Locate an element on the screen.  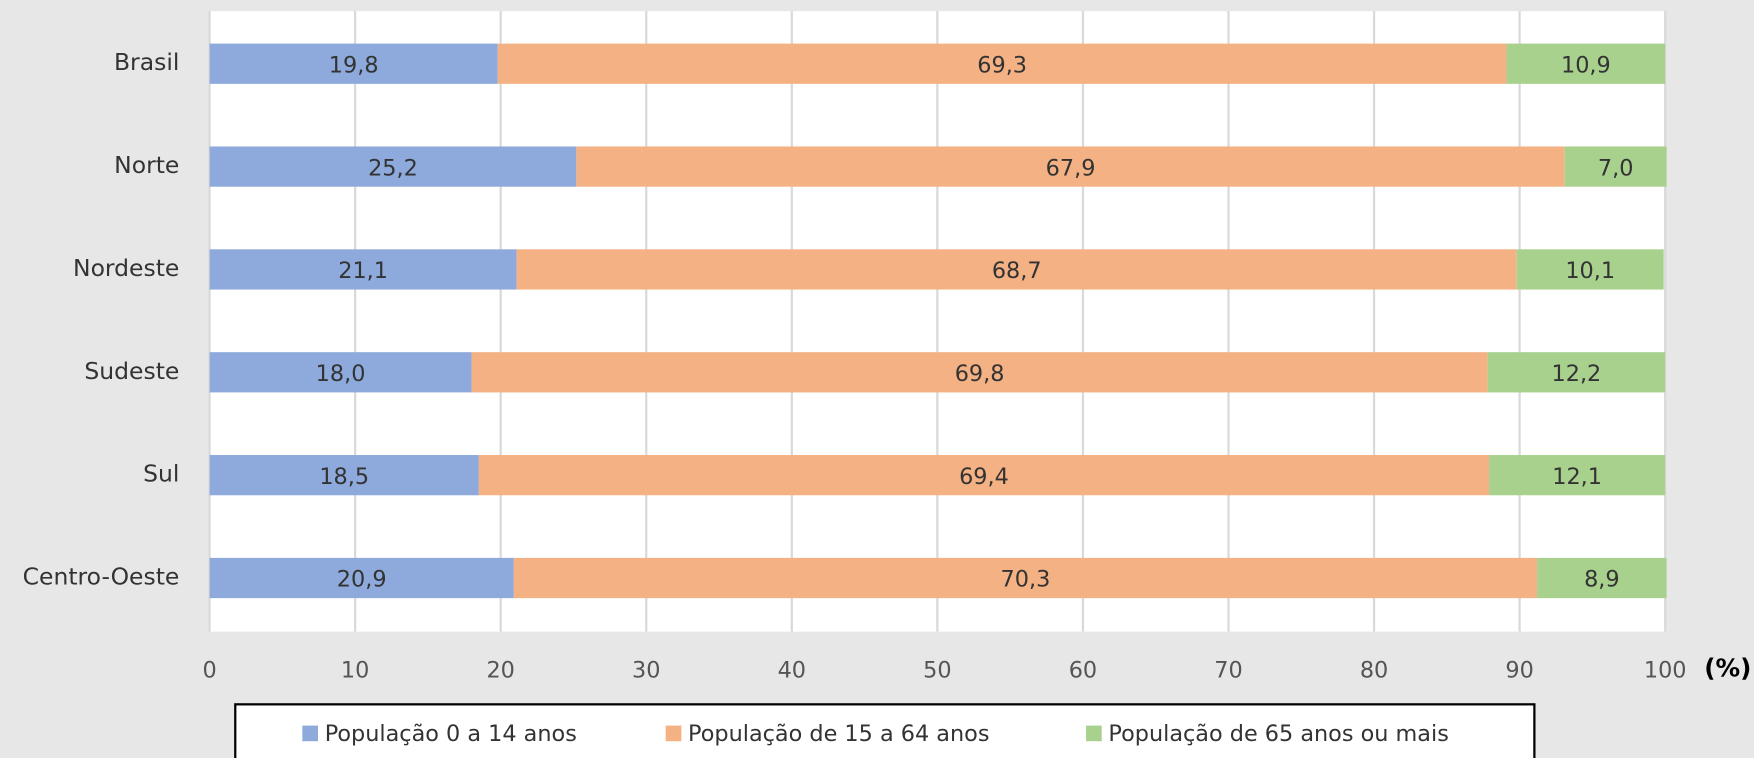
x-tick-label: 100 is located at coordinates (1665, 670).